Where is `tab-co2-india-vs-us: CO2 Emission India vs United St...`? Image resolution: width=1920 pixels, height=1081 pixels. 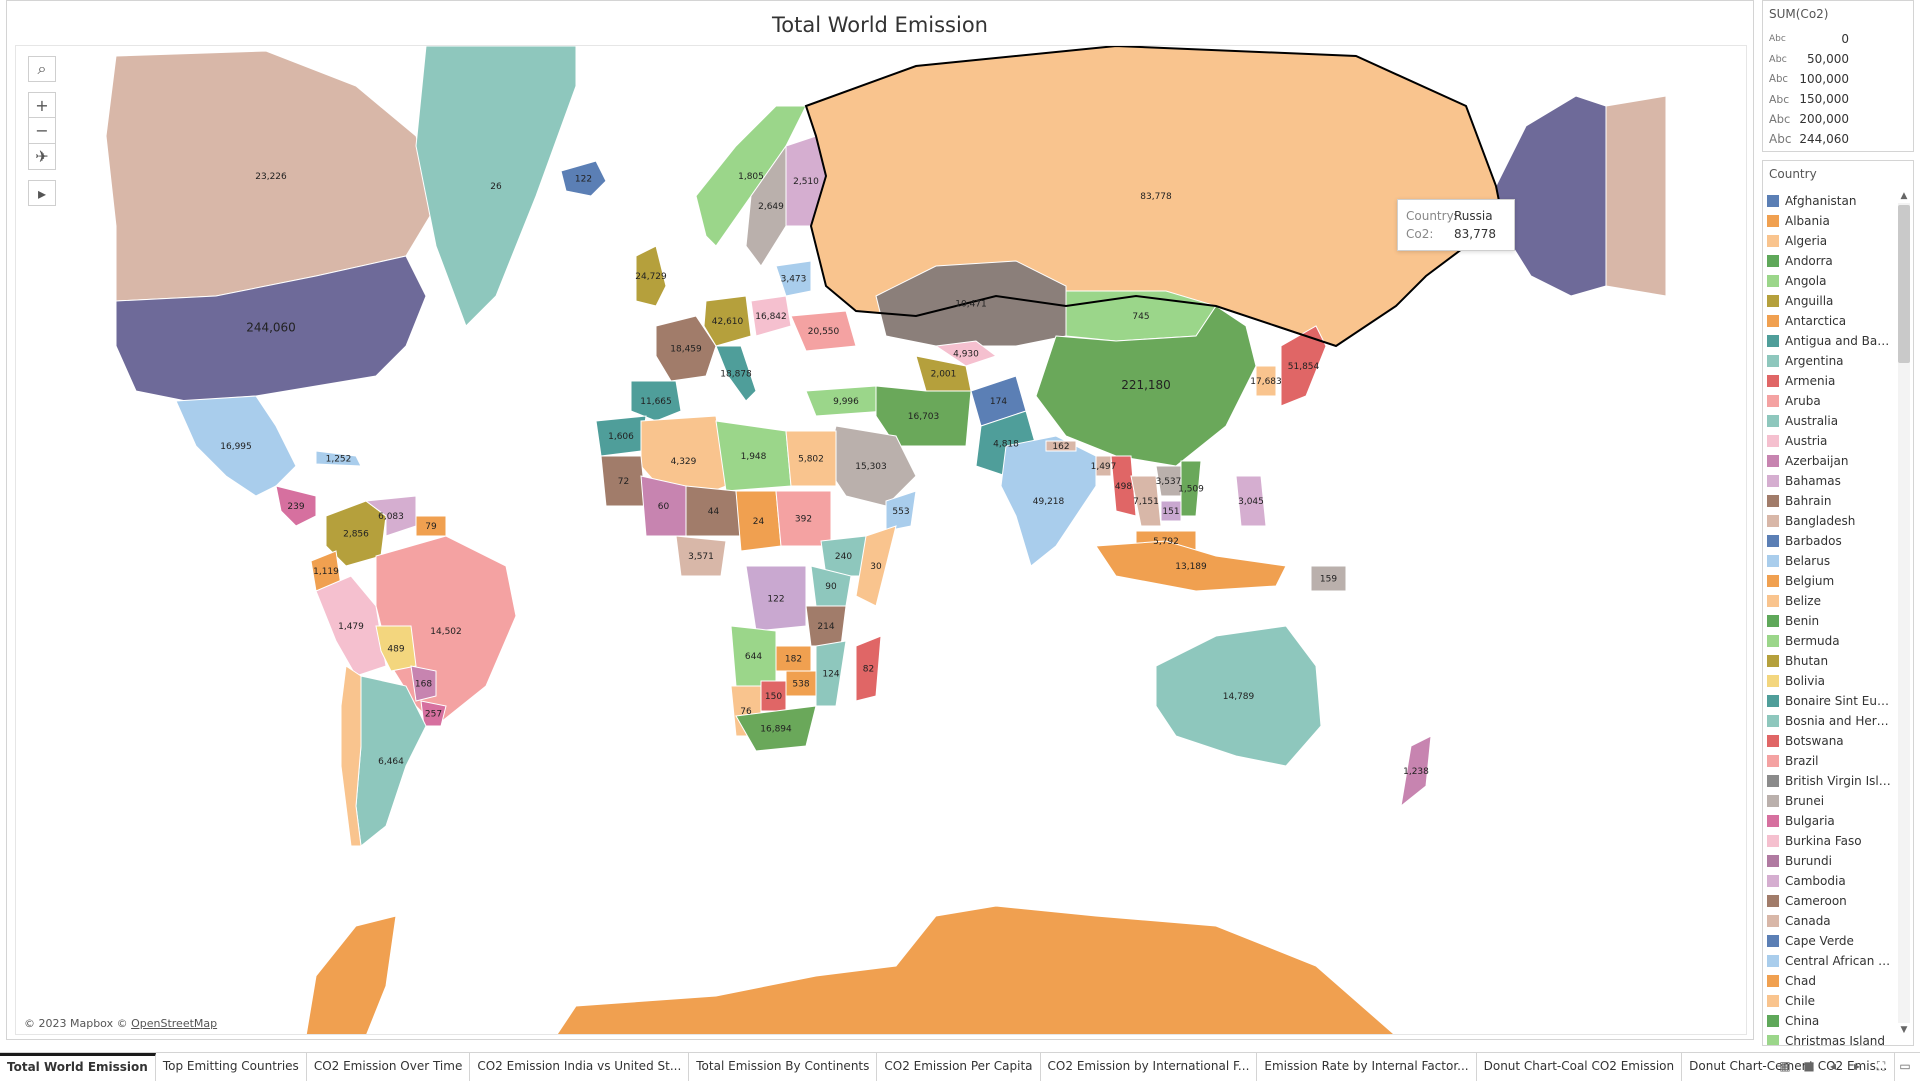
tab-co2-india-vs-us: CO2 Emission India vs United St... is located at coordinates (580, 1067).